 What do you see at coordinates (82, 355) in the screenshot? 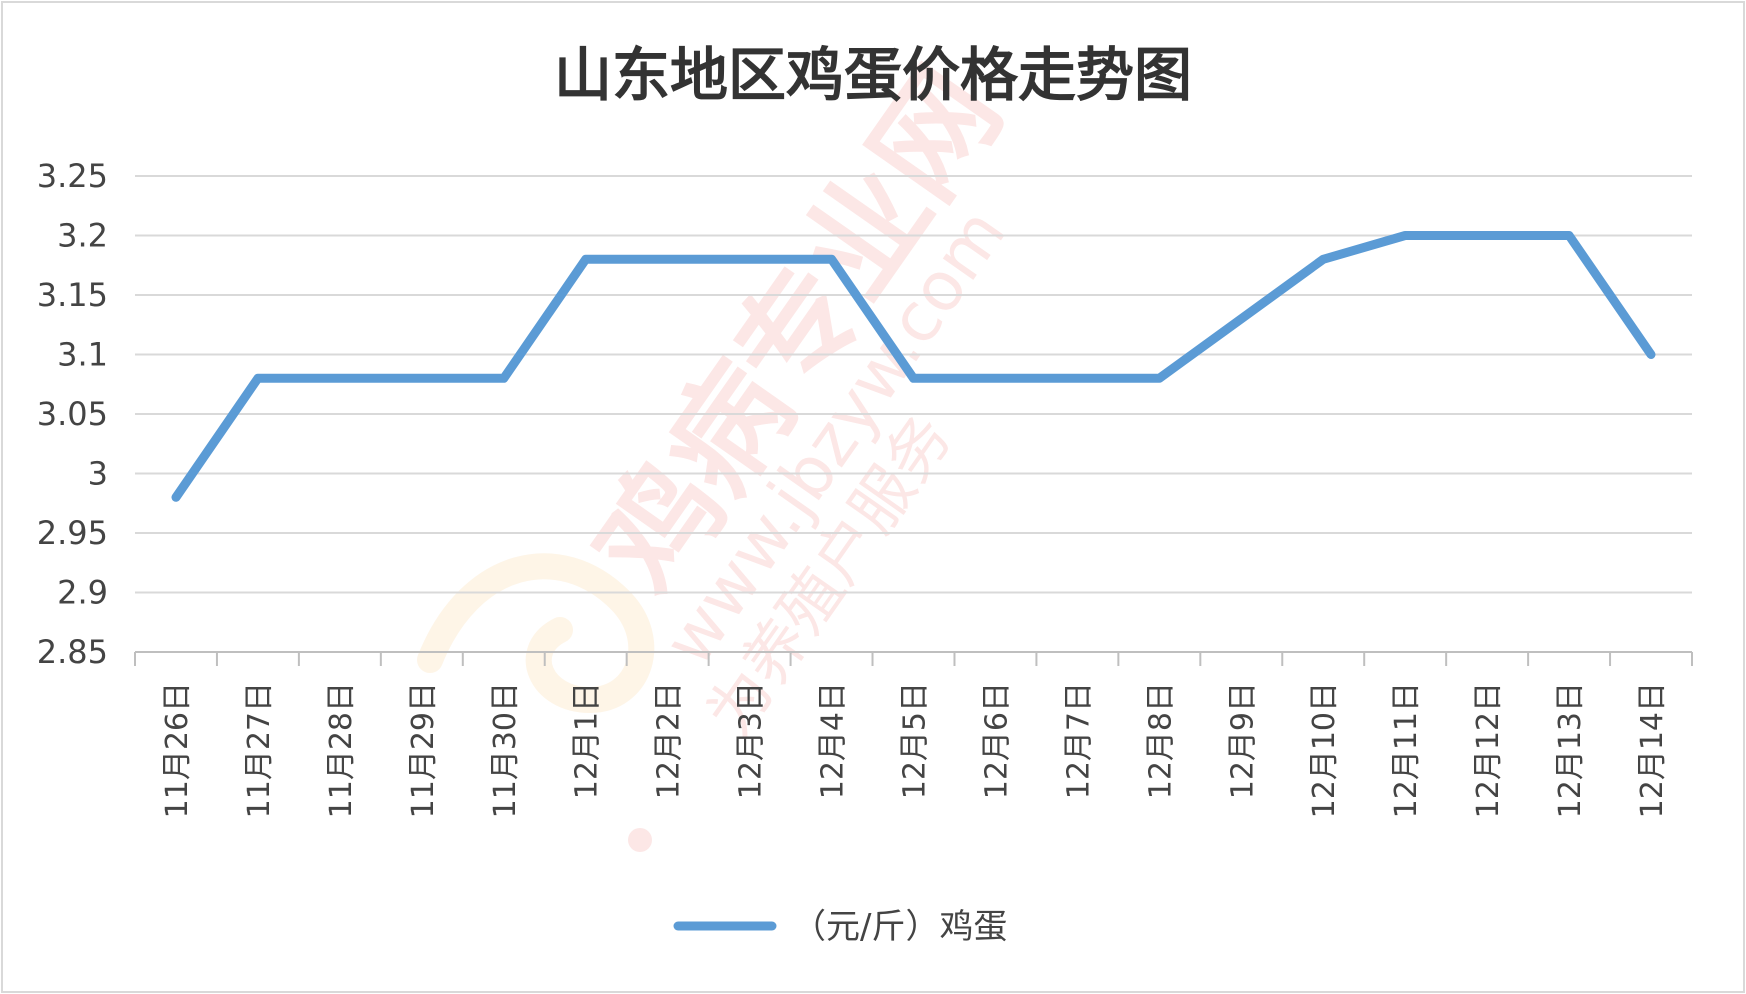
I see `y-tick-label: 3.1` at bounding box center [82, 355].